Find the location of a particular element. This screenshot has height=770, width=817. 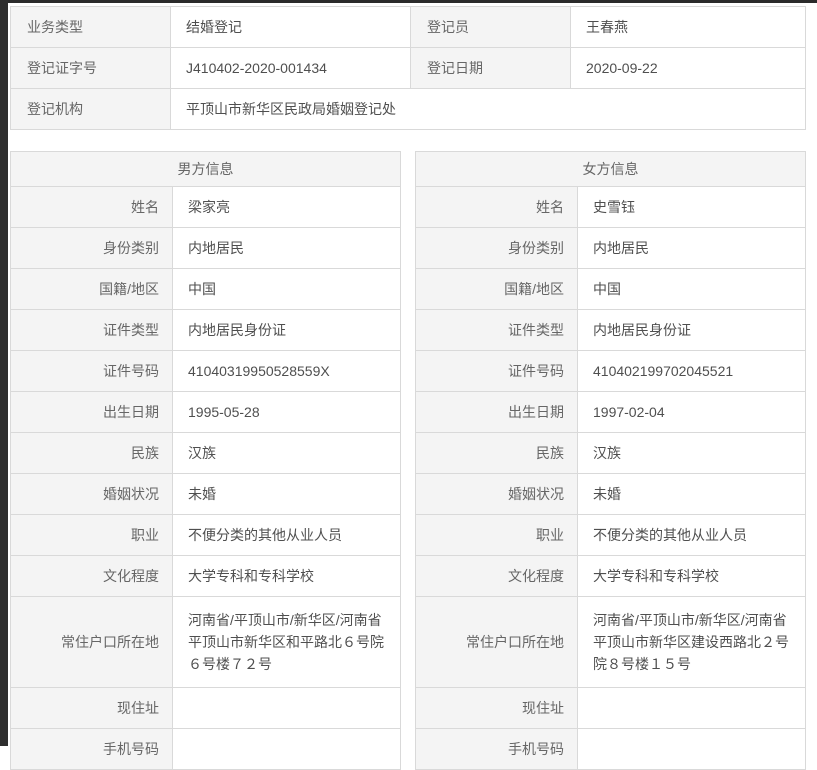

field-row: 身份类别 内地居民 is located at coordinates (610, 248).